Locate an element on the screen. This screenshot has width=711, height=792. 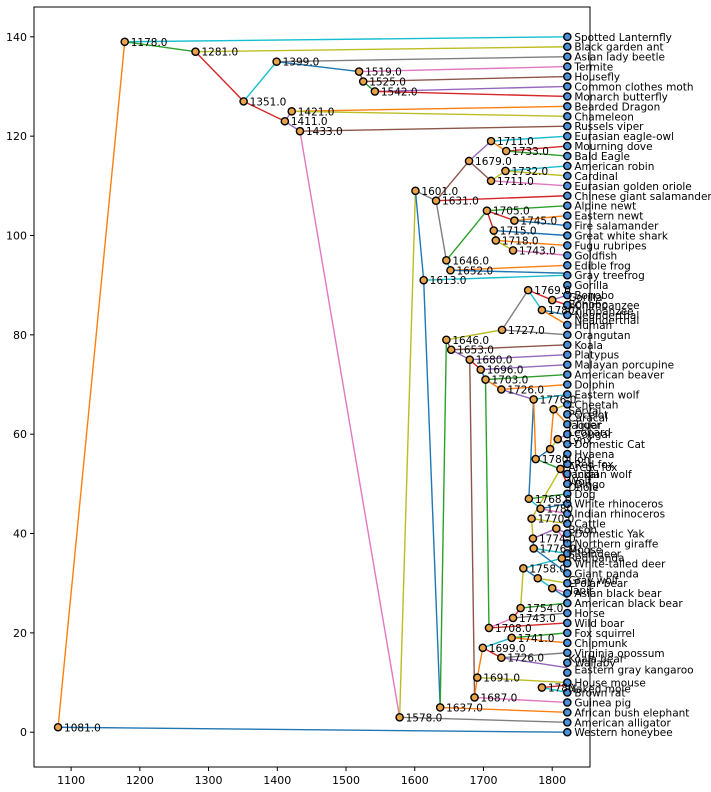
node-label: 1653.0 is located at coordinates (475, 351).